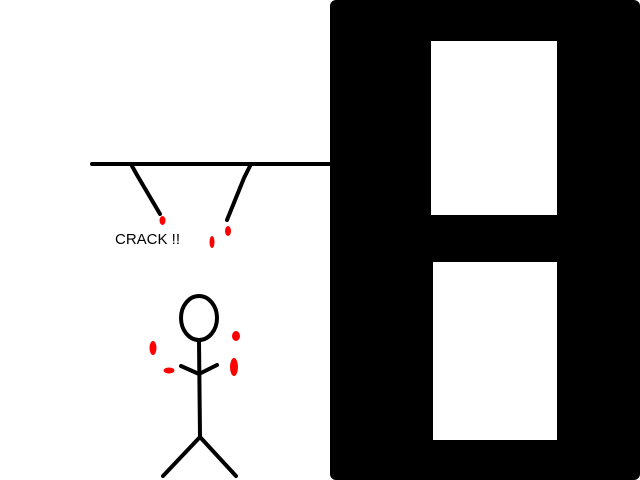 The image size is (640, 480). What do you see at coordinates (199, 318) in the screenshot?
I see `stick-figure-head` at bounding box center [199, 318].